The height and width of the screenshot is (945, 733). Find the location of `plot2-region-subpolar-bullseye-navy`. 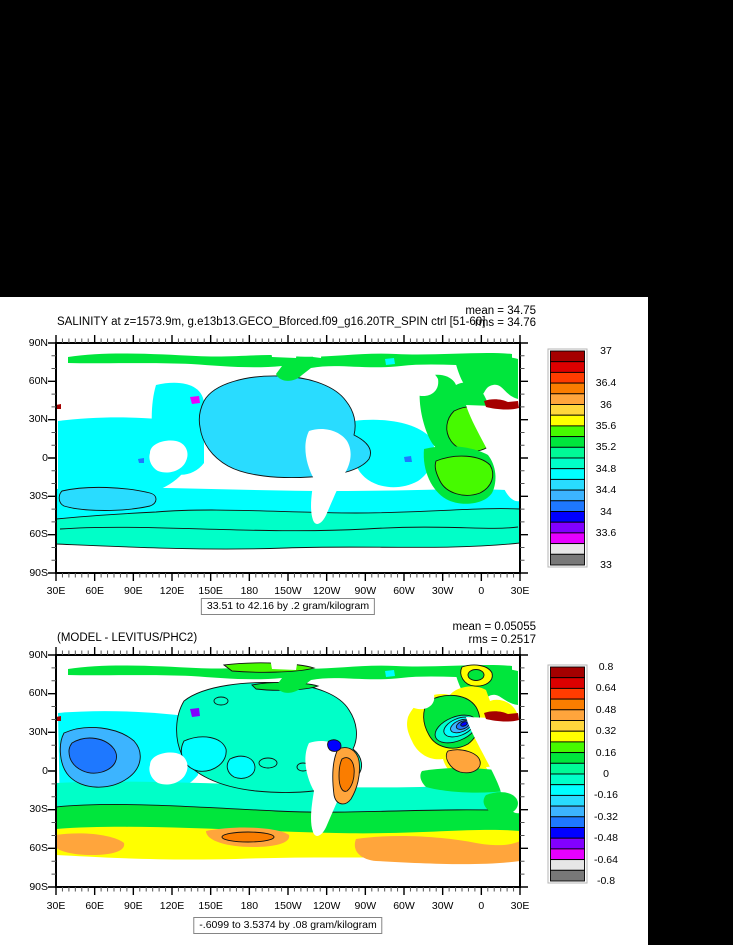

plot2-region-subpolar-bullseye-navy is located at coordinates (464, 724).